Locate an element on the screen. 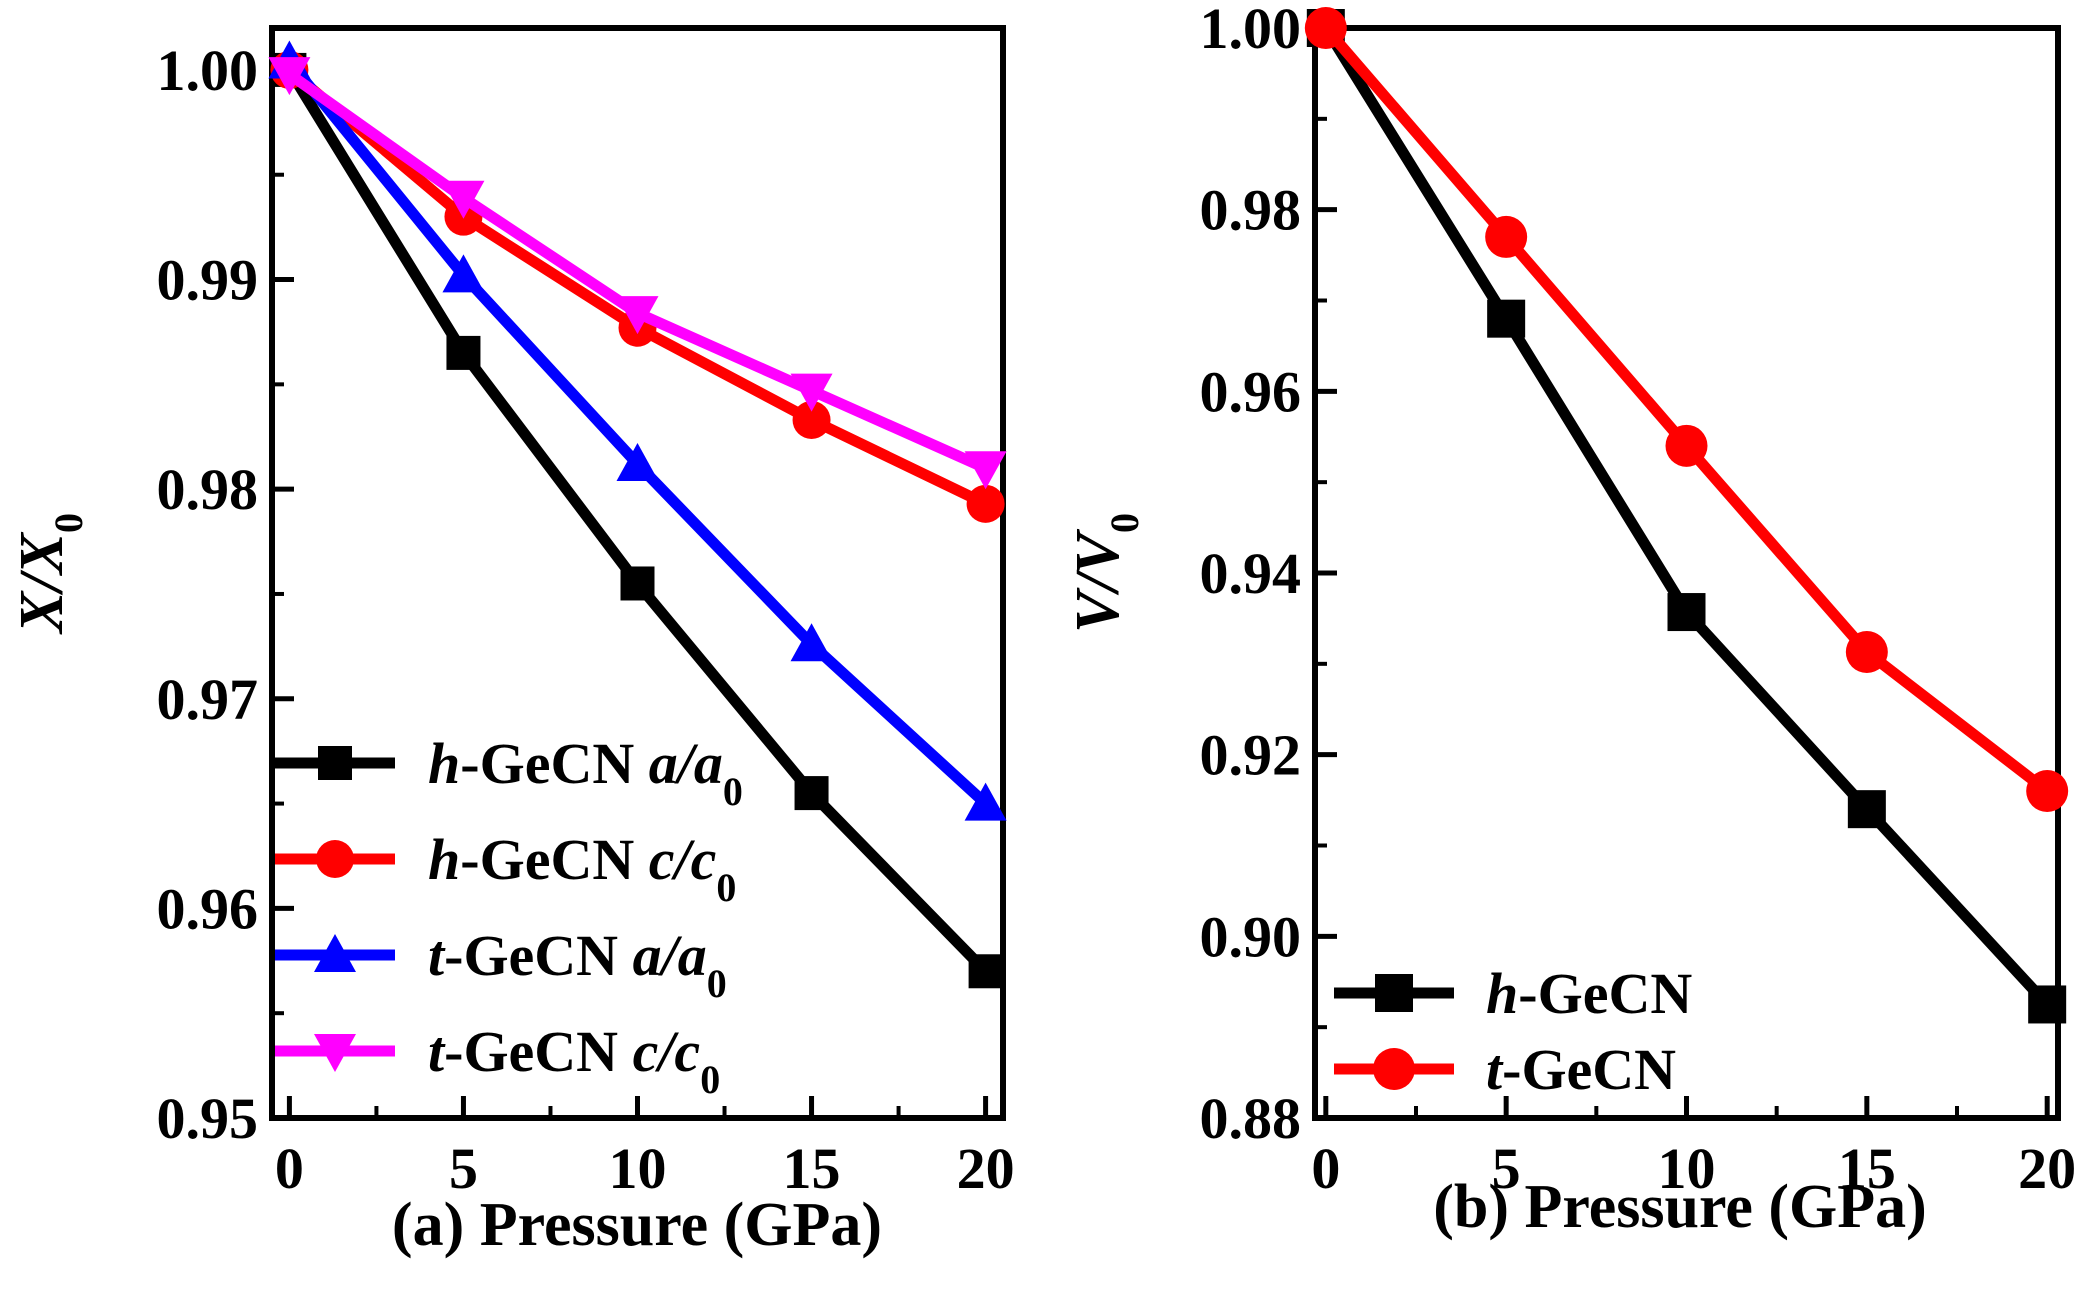 The width and height of the screenshot is (2090, 1299). legend-item: h-GeCN is located at coordinates (1513, 993).